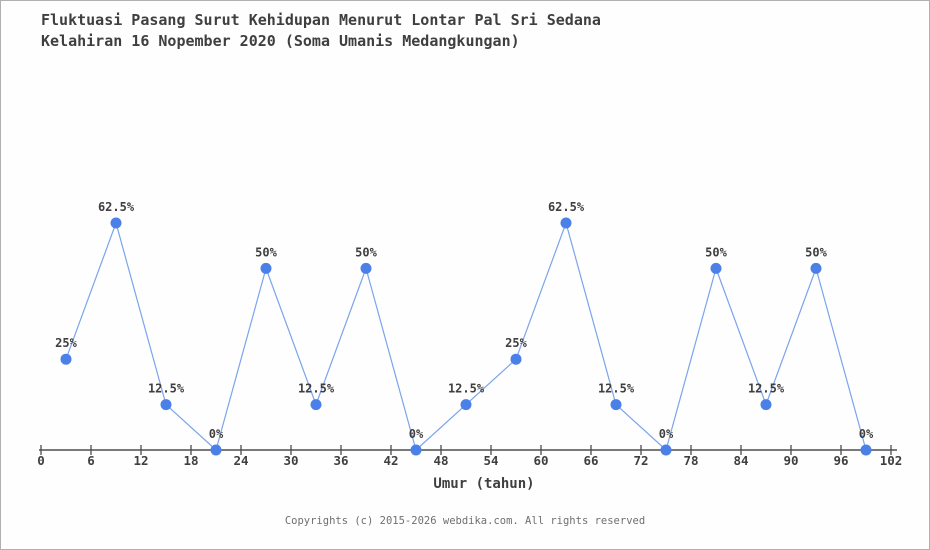 This screenshot has width=930, height=550. What do you see at coordinates (490, 460) in the screenshot?
I see `x-tick-label: 54` at bounding box center [490, 460].